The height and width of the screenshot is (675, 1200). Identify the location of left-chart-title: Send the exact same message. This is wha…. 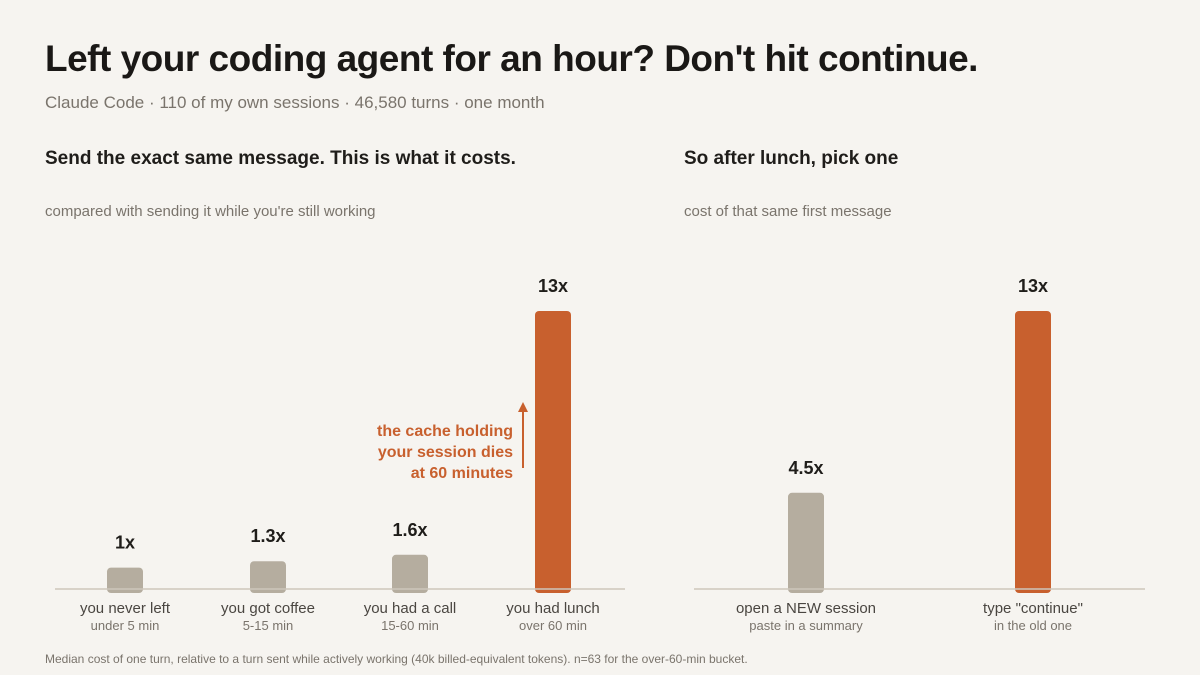
(280, 158).